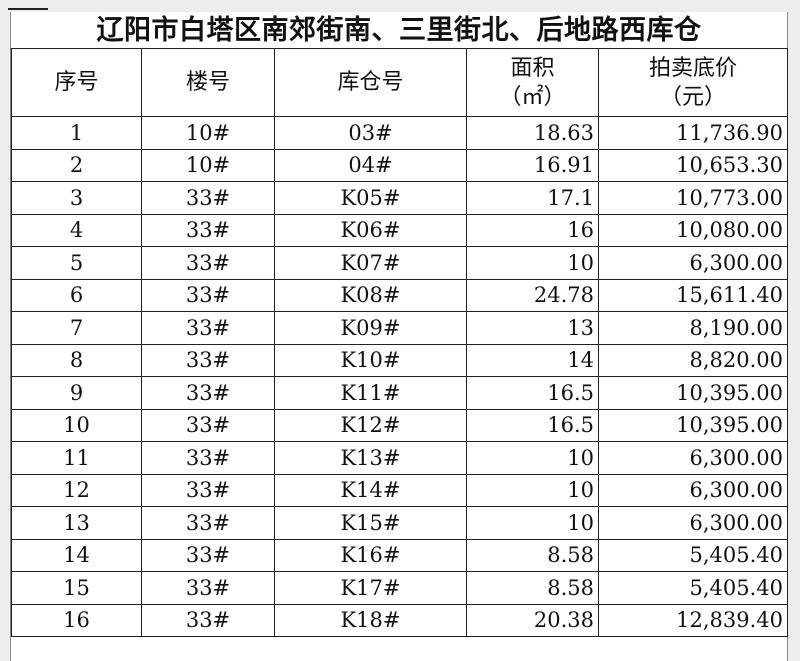 This screenshot has height=661, width=800. What do you see at coordinates (370, 198) in the screenshot?
I see `cell-warehouse: K05#` at bounding box center [370, 198].